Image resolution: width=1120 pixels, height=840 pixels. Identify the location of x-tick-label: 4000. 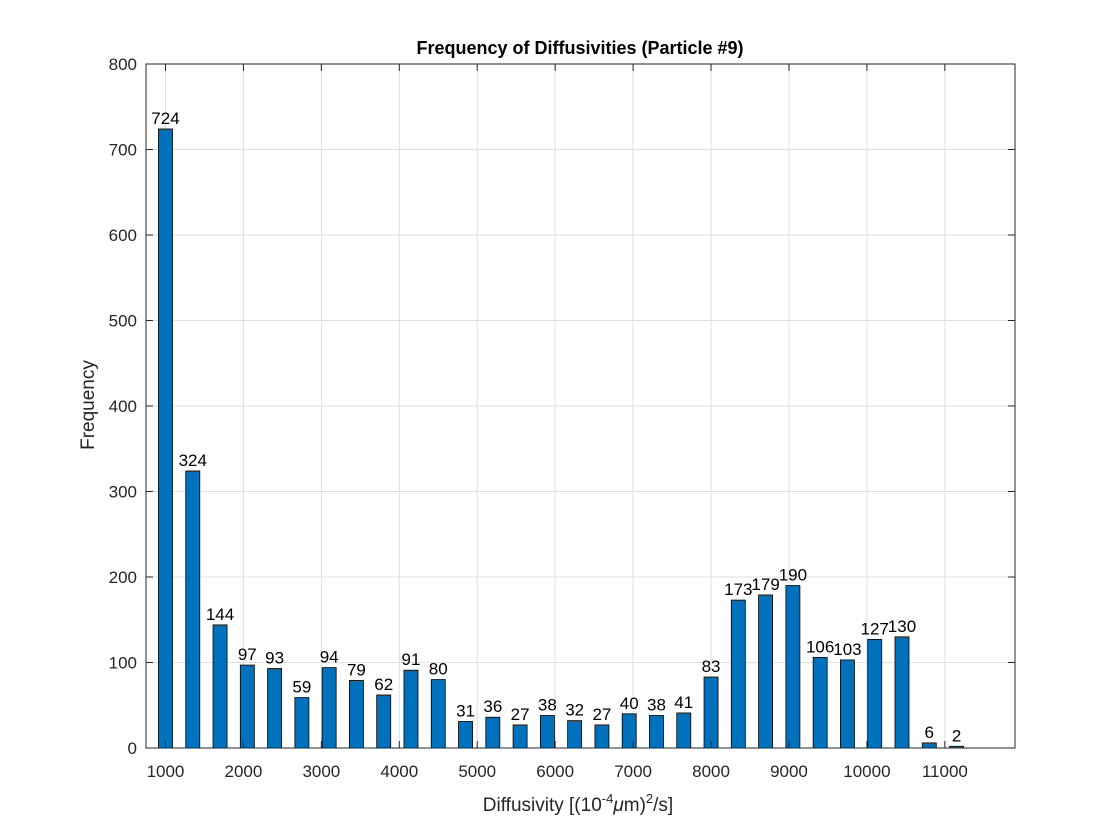
(399, 771).